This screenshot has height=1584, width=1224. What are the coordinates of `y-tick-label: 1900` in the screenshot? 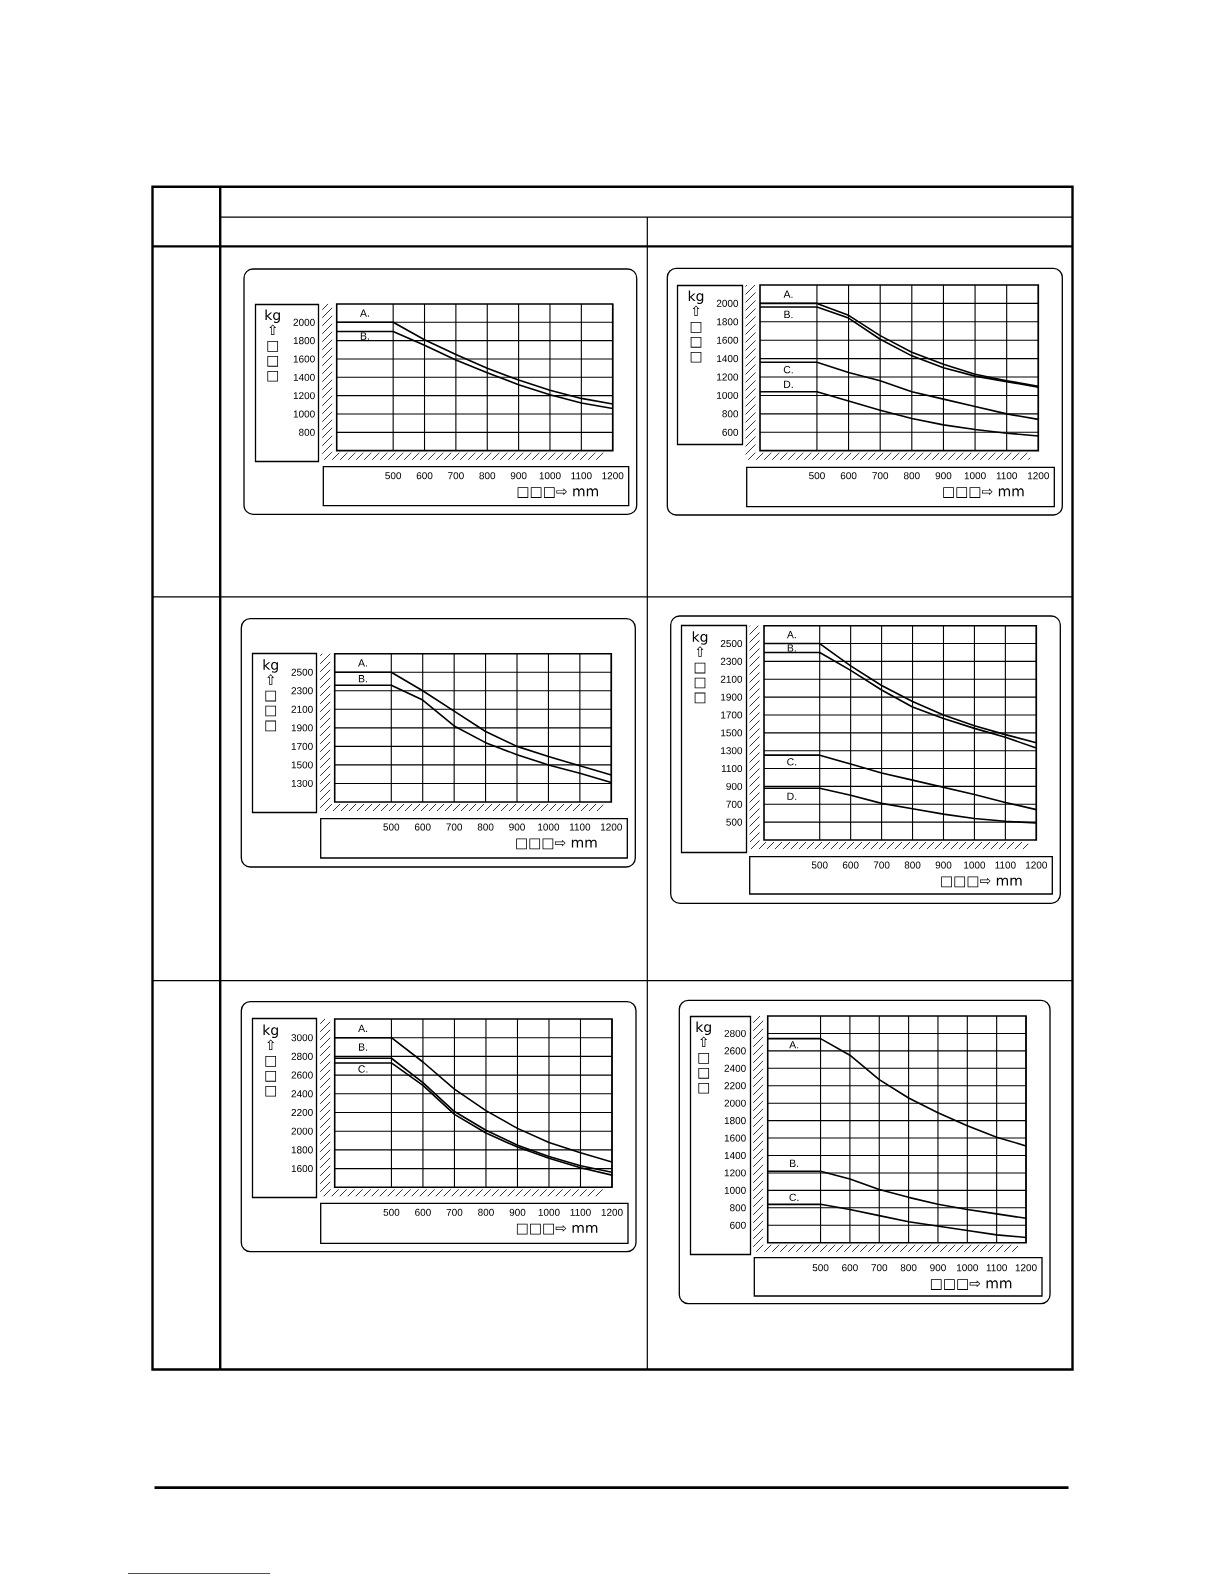 It's located at (732, 697).